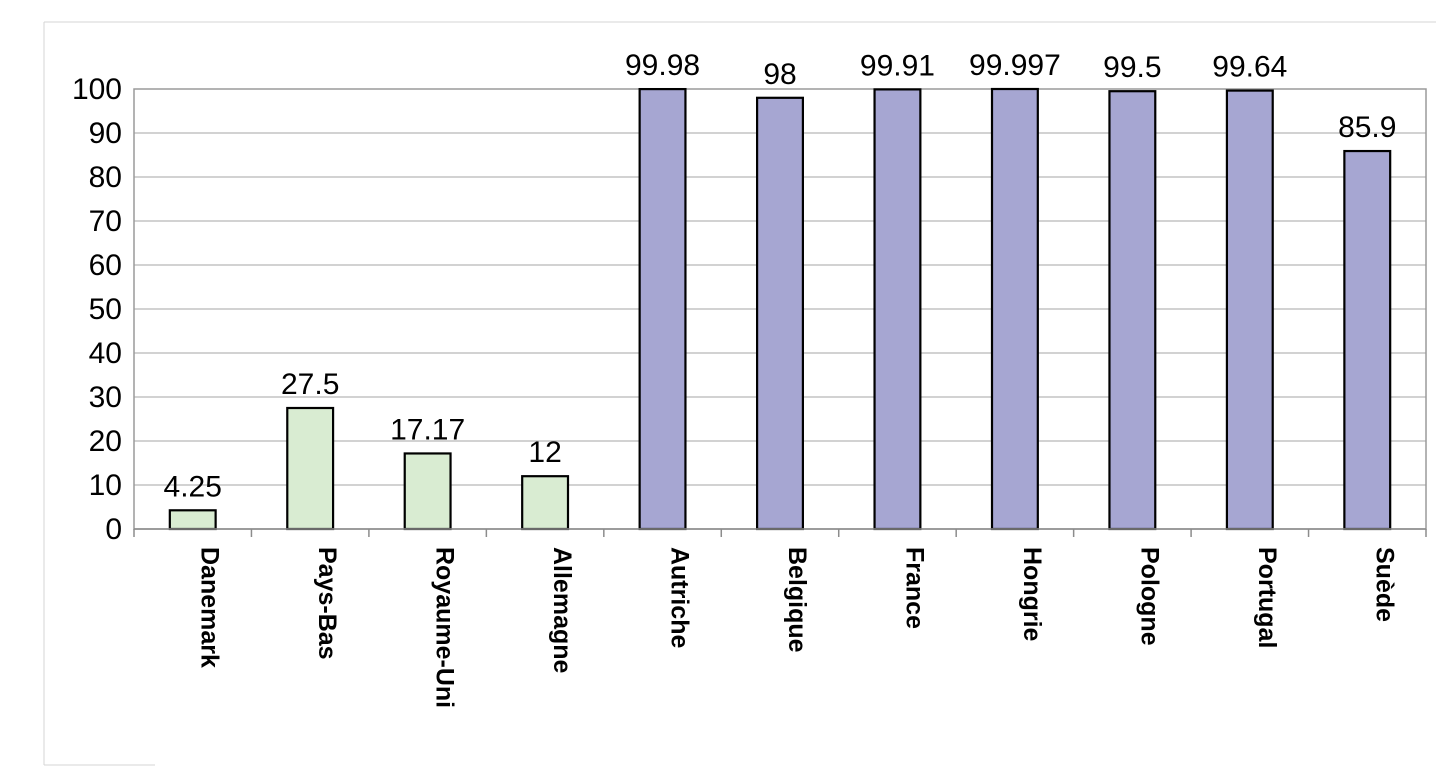 The image size is (1456, 779). I want to click on x-tick-label: Allemagne, so click(562, 610).